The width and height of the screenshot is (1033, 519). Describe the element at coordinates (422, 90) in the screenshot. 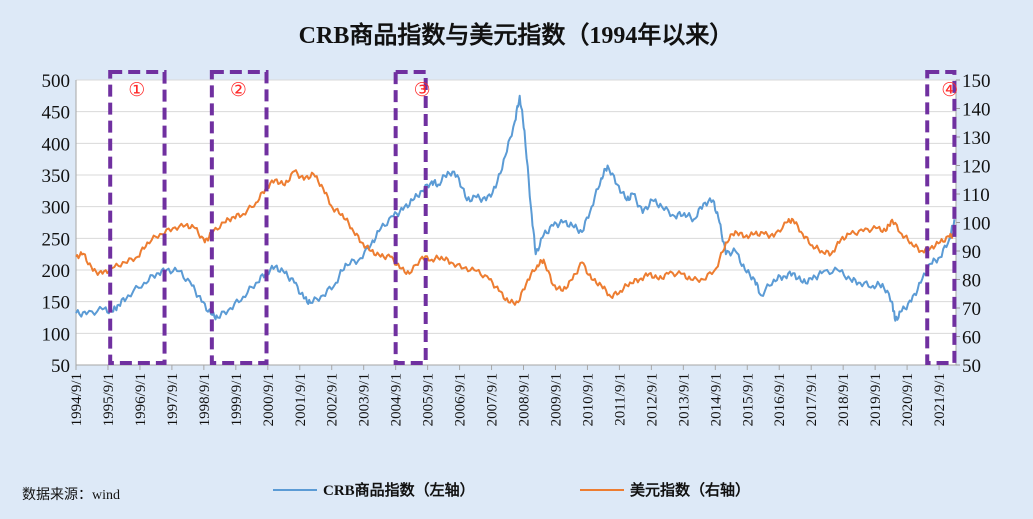

I see `highlight-box-label: ③` at that location.